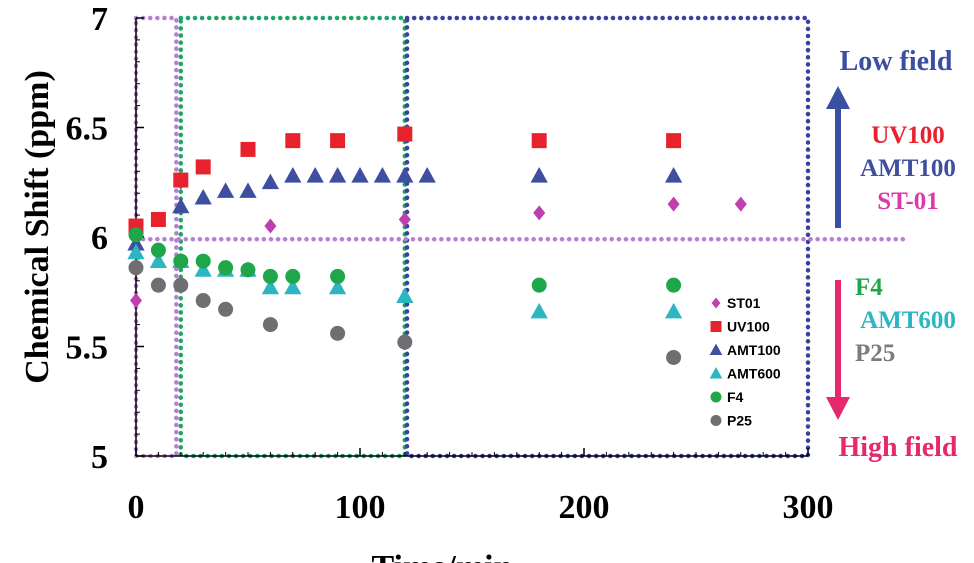 The height and width of the screenshot is (563, 974). I want to click on down-group-label: F4, so click(869, 287).